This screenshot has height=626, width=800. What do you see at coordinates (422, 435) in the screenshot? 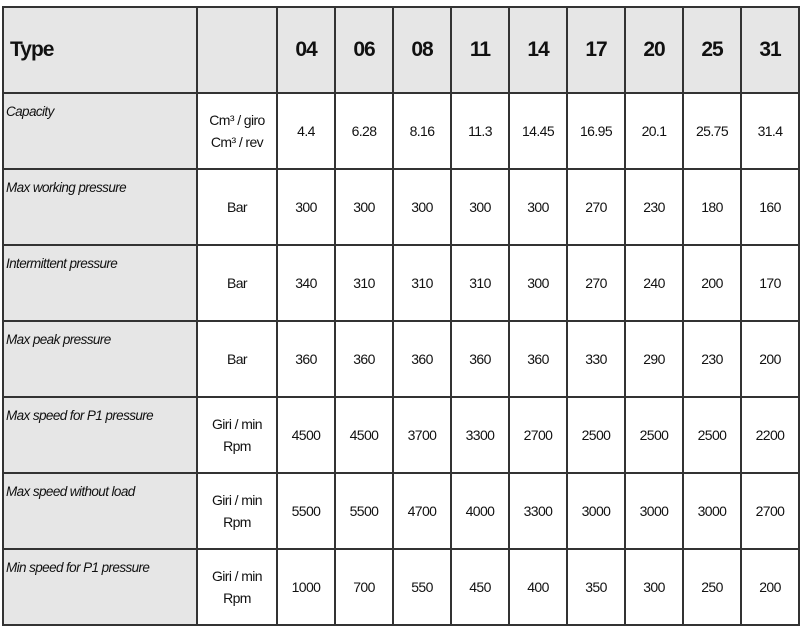
I see `value-cell: 3700` at bounding box center [422, 435].